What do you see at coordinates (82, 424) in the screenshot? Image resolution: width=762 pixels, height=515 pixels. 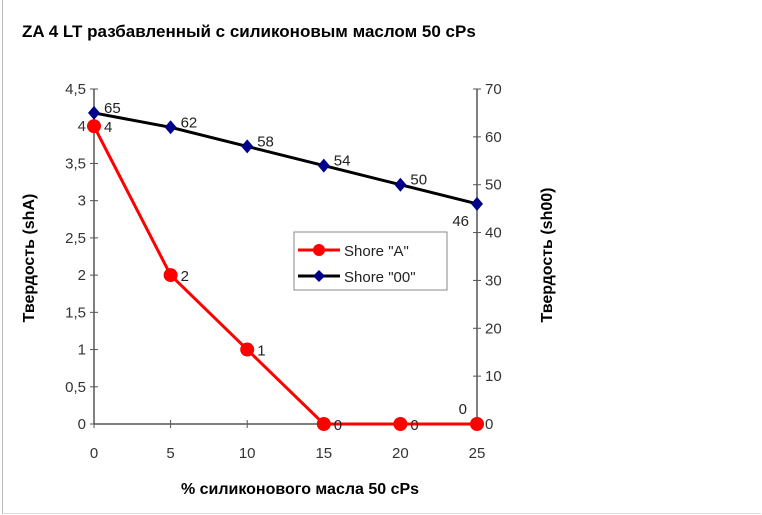 I see `y-tick-label: 0` at bounding box center [82, 424].